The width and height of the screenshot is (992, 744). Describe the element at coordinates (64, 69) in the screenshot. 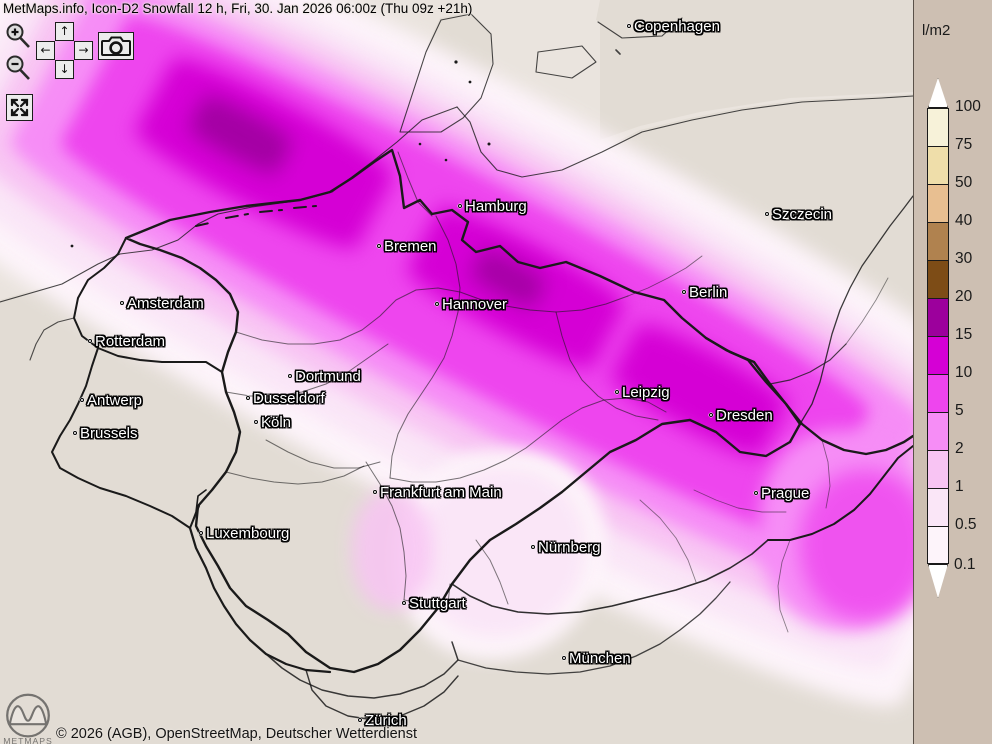

I see `pan-down-button: ↓` at that location.